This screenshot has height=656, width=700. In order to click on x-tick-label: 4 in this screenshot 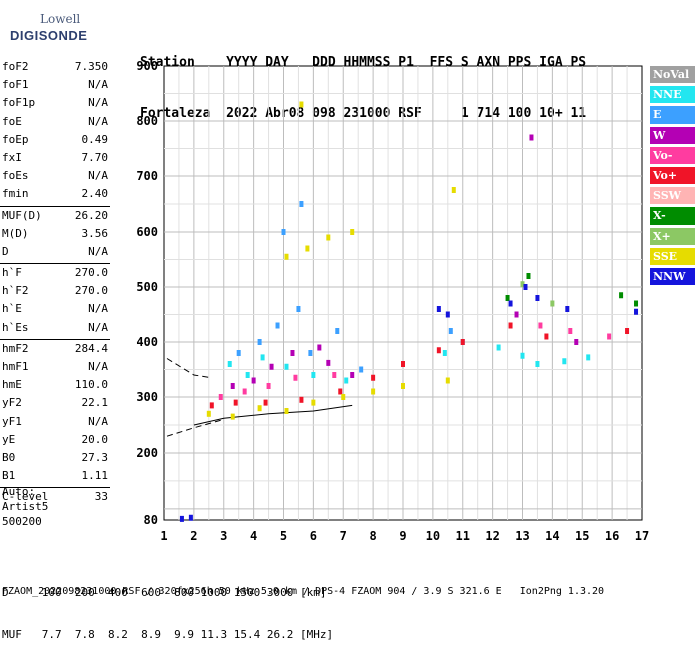, I will do `click(253, 536)`.